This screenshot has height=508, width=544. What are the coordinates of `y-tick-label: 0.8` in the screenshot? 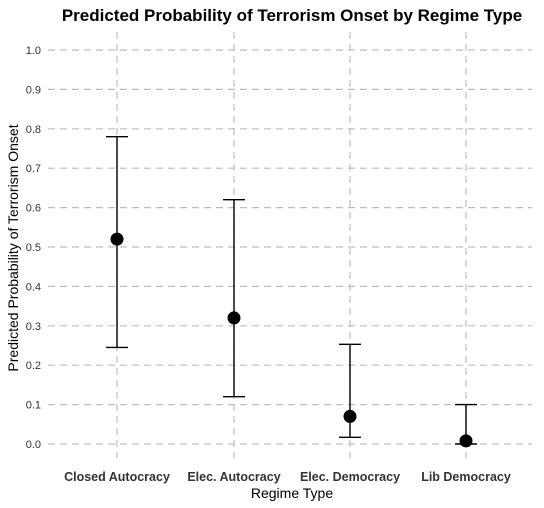 It's located at (33, 130).